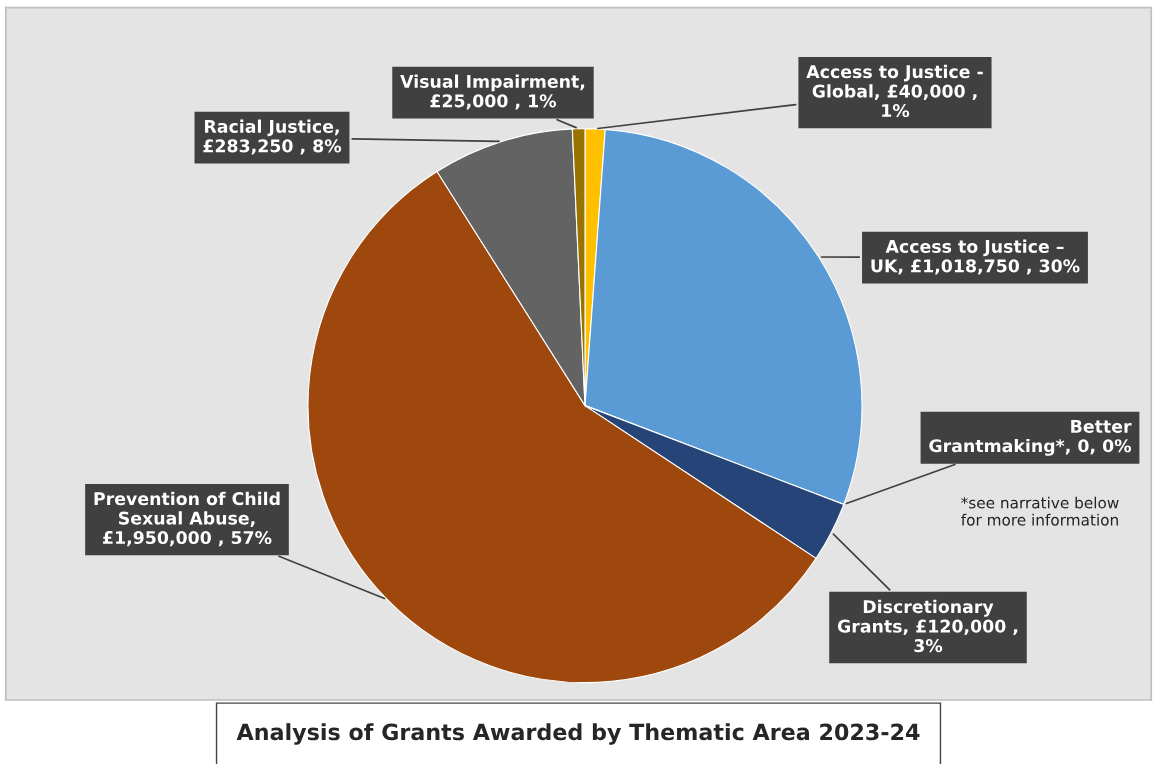 This screenshot has width=1157, height=764. What do you see at coordinates (1040, 511) in the screenshot?
I see `text: *see narrative below for more information` at bounding box center [1040, 511].